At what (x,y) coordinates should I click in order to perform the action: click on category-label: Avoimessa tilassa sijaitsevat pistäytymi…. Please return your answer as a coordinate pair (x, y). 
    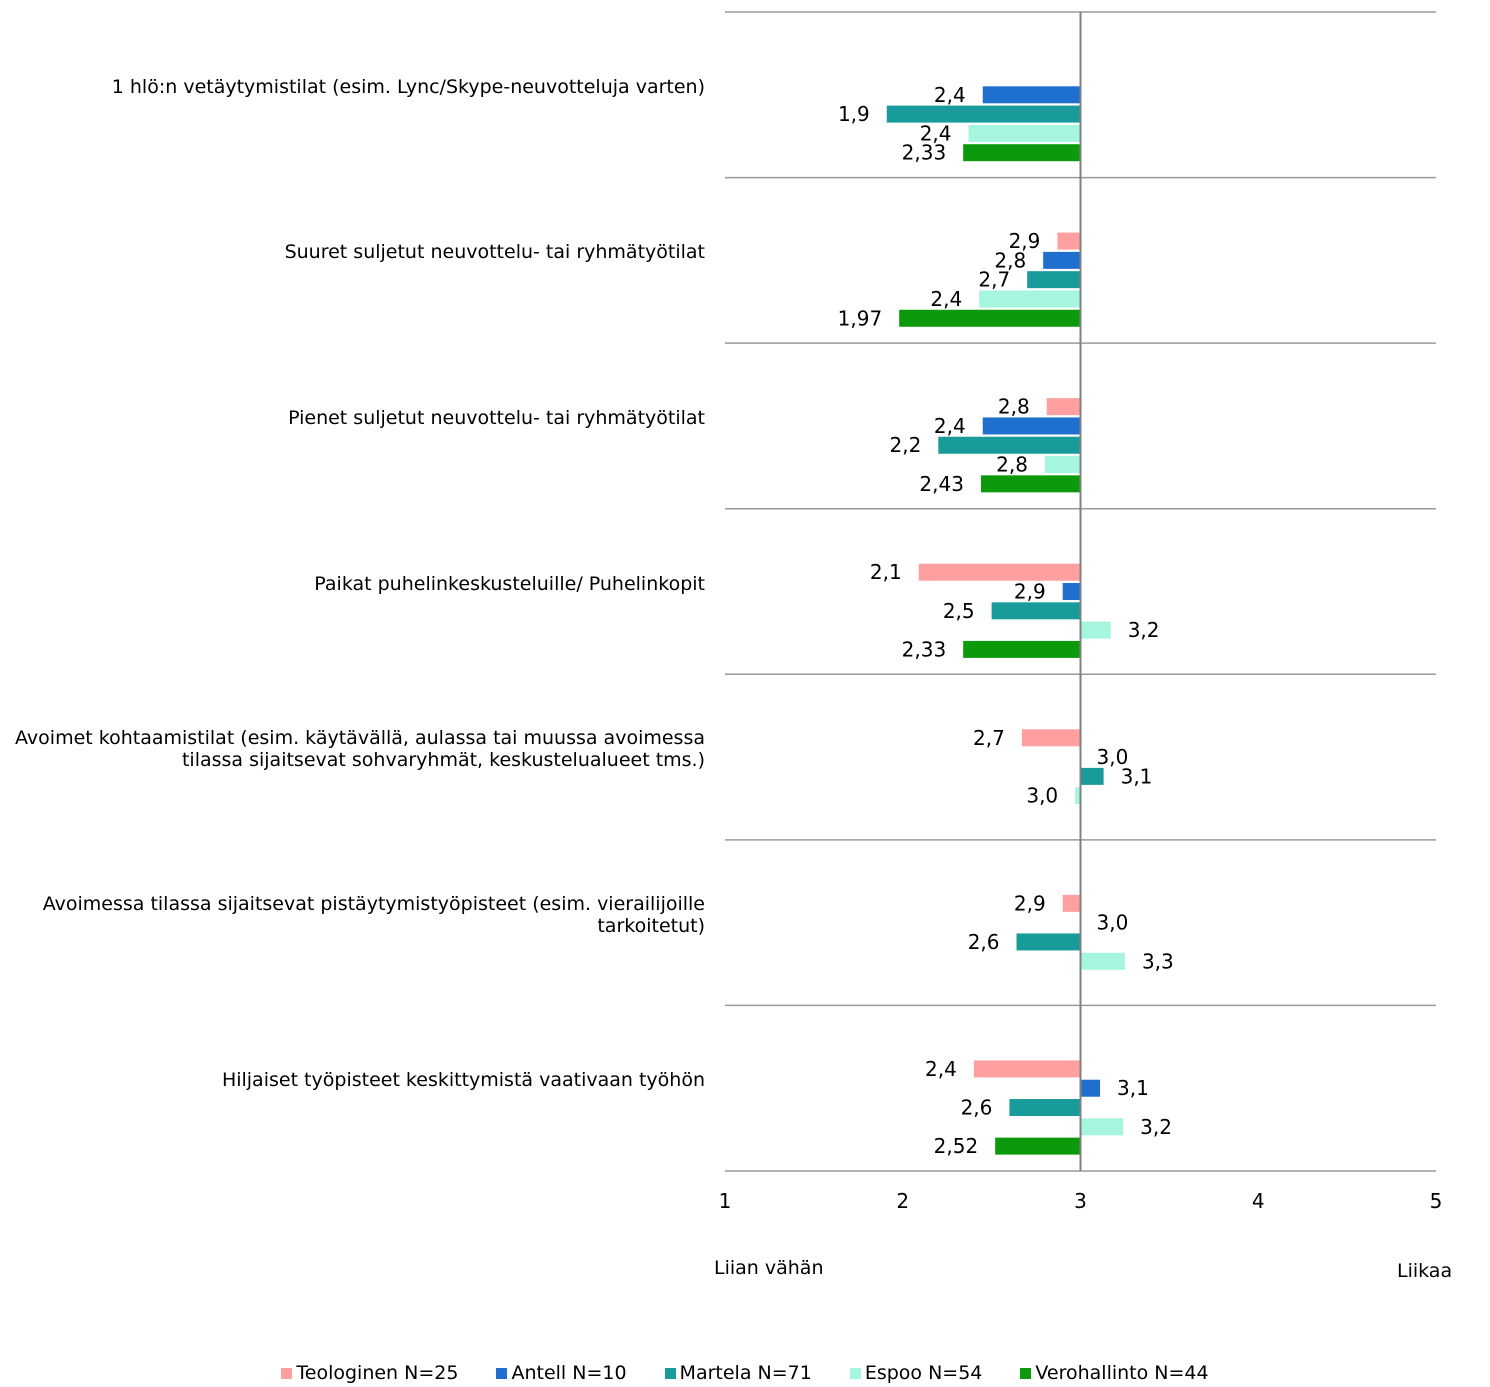
    Looking at the image, I should click on (373, 914).